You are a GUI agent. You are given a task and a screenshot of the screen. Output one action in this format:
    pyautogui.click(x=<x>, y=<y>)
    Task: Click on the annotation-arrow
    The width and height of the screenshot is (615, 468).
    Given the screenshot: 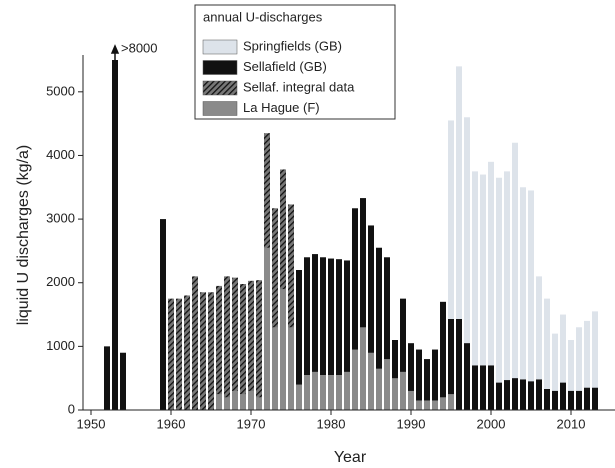 What is the action you would take?
    pyautogui.click(x=115, y=52)
    